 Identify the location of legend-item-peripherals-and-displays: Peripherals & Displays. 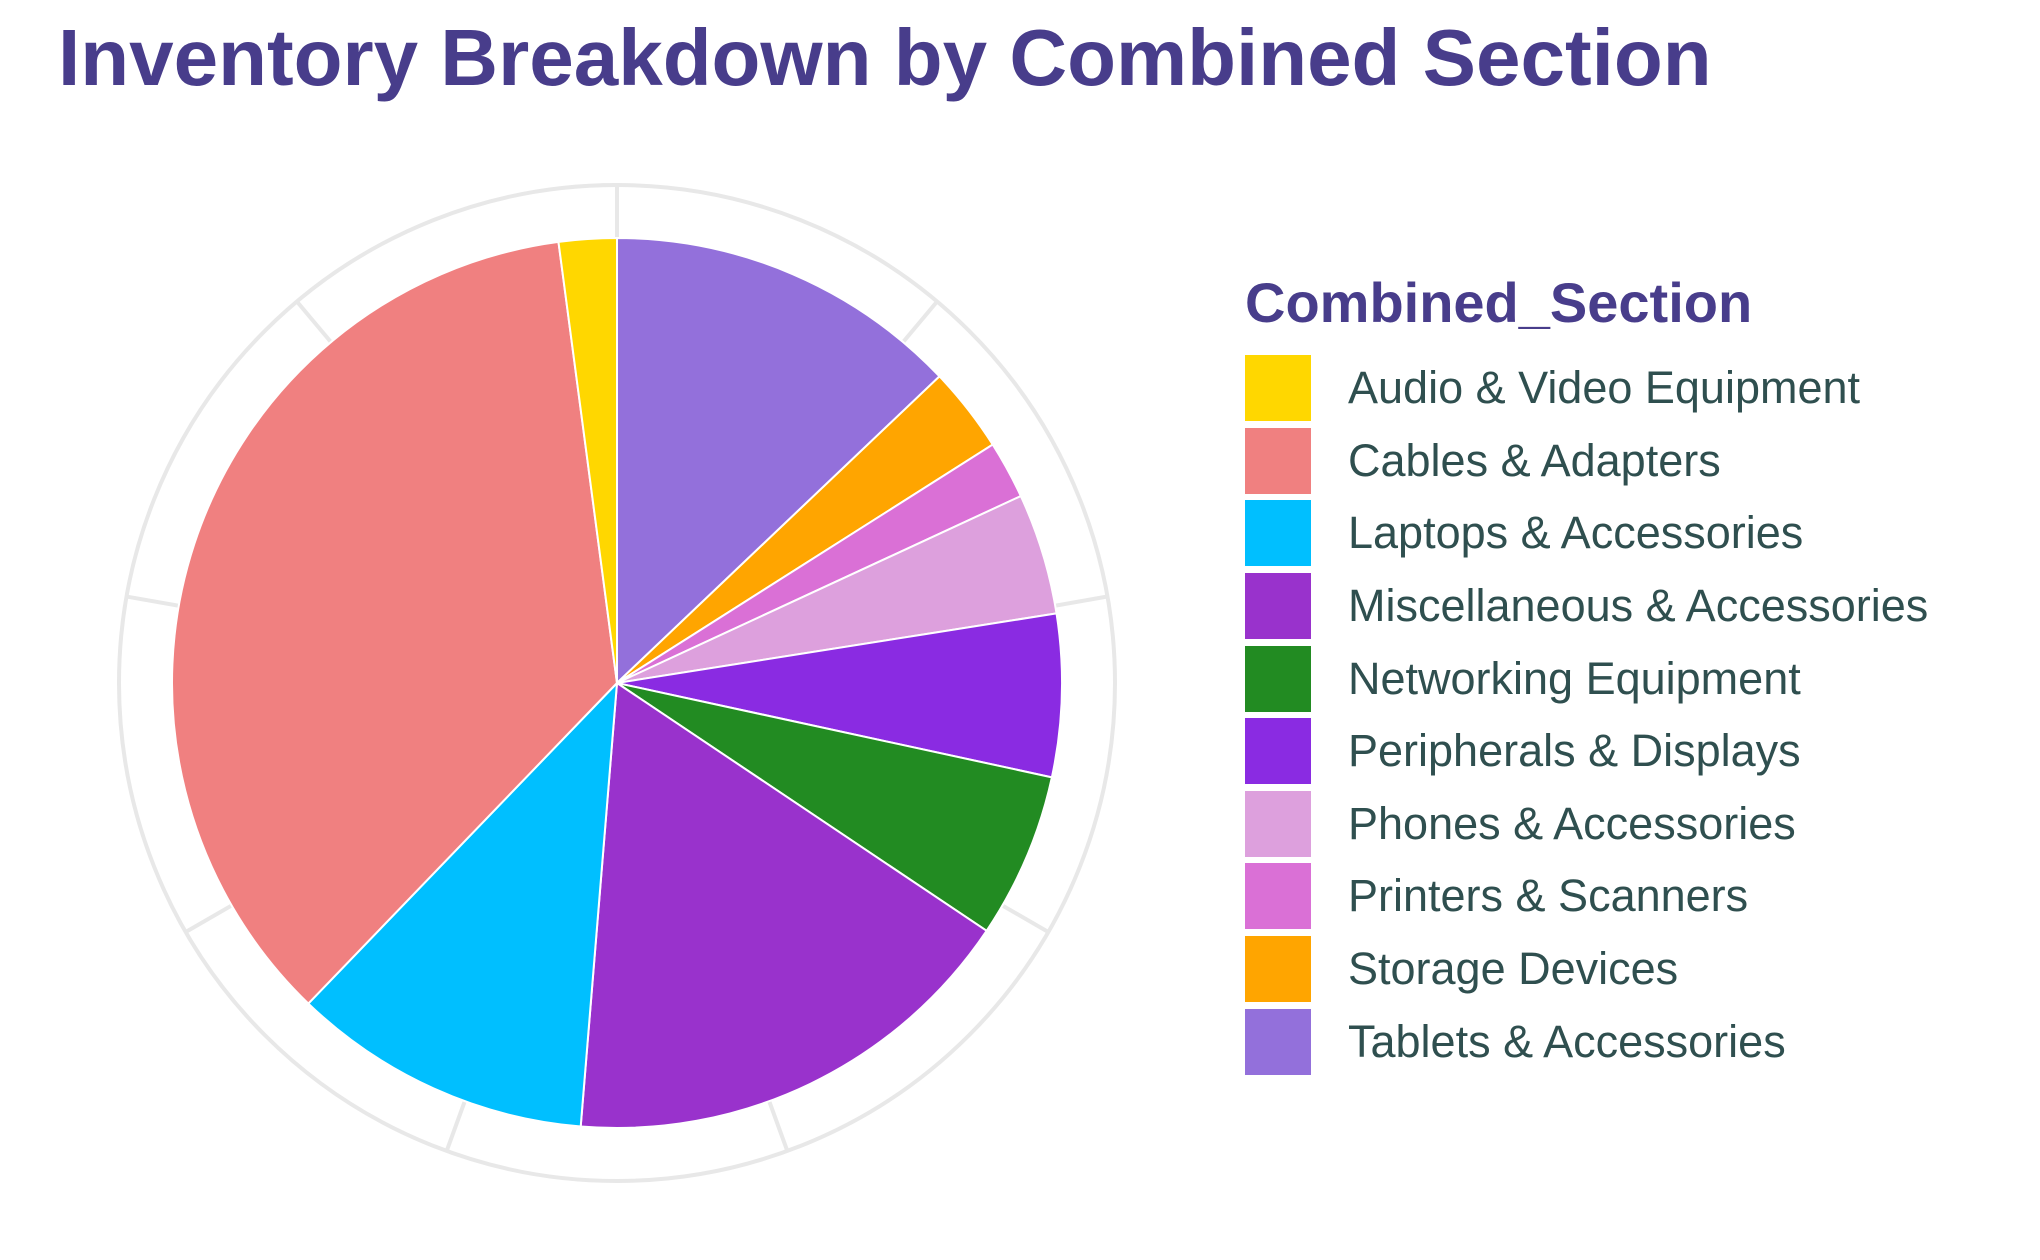
(1586, 751).